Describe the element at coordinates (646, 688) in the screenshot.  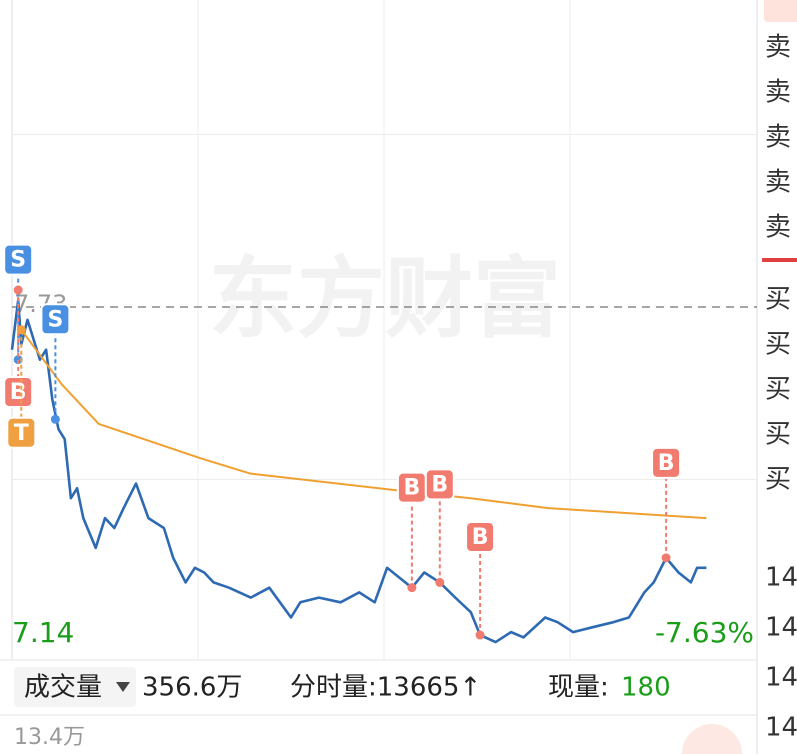
I see `current-volume: 180` at that location.